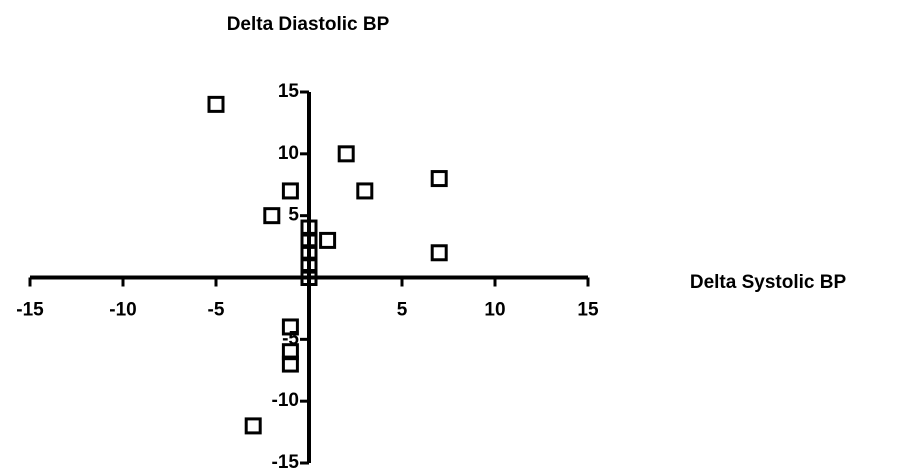 Image resolution: width=905 pixels, height=472 pixels. Describe the element at coordinates (308, 24) in the screenshot. I see `y-axis-label: Delta Diastolic BP` at that location.